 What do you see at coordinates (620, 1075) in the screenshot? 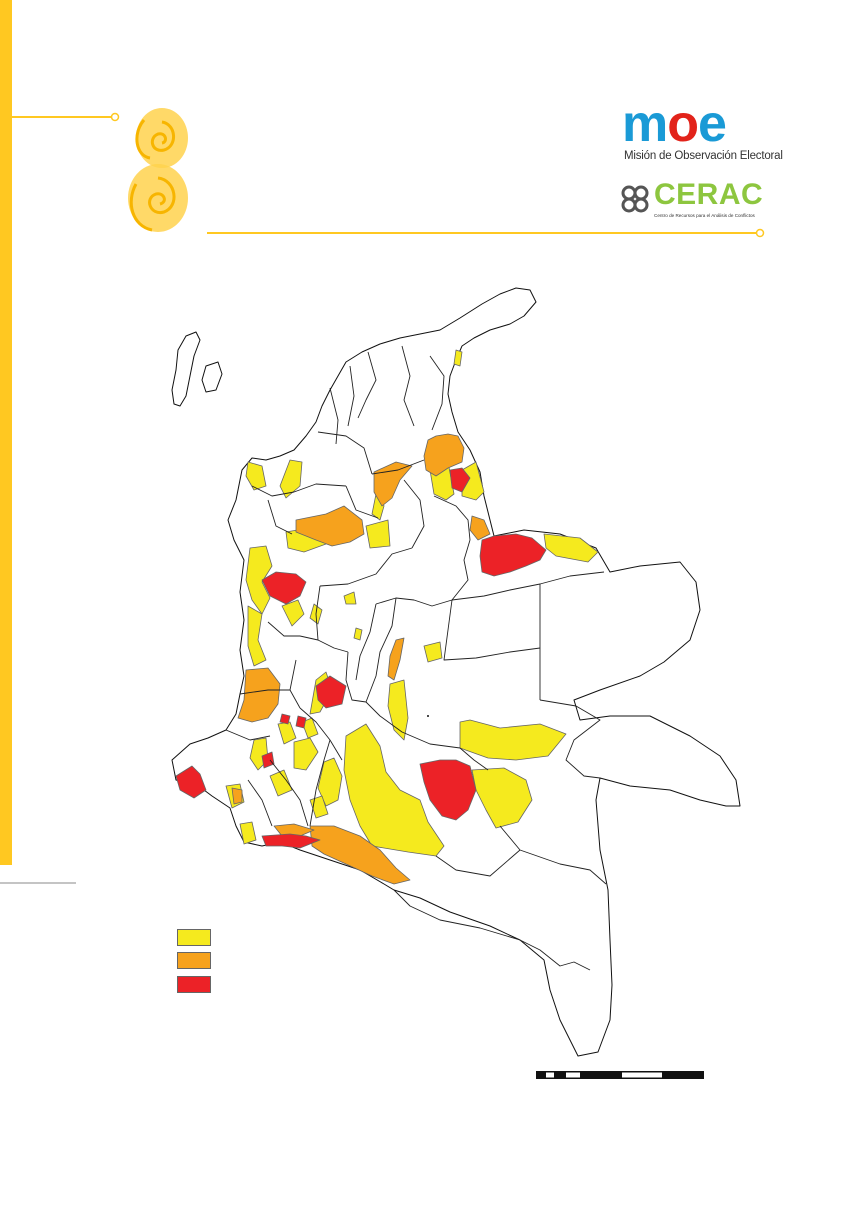
I see `map-scale-bar` at bounding box center [620, 1075].